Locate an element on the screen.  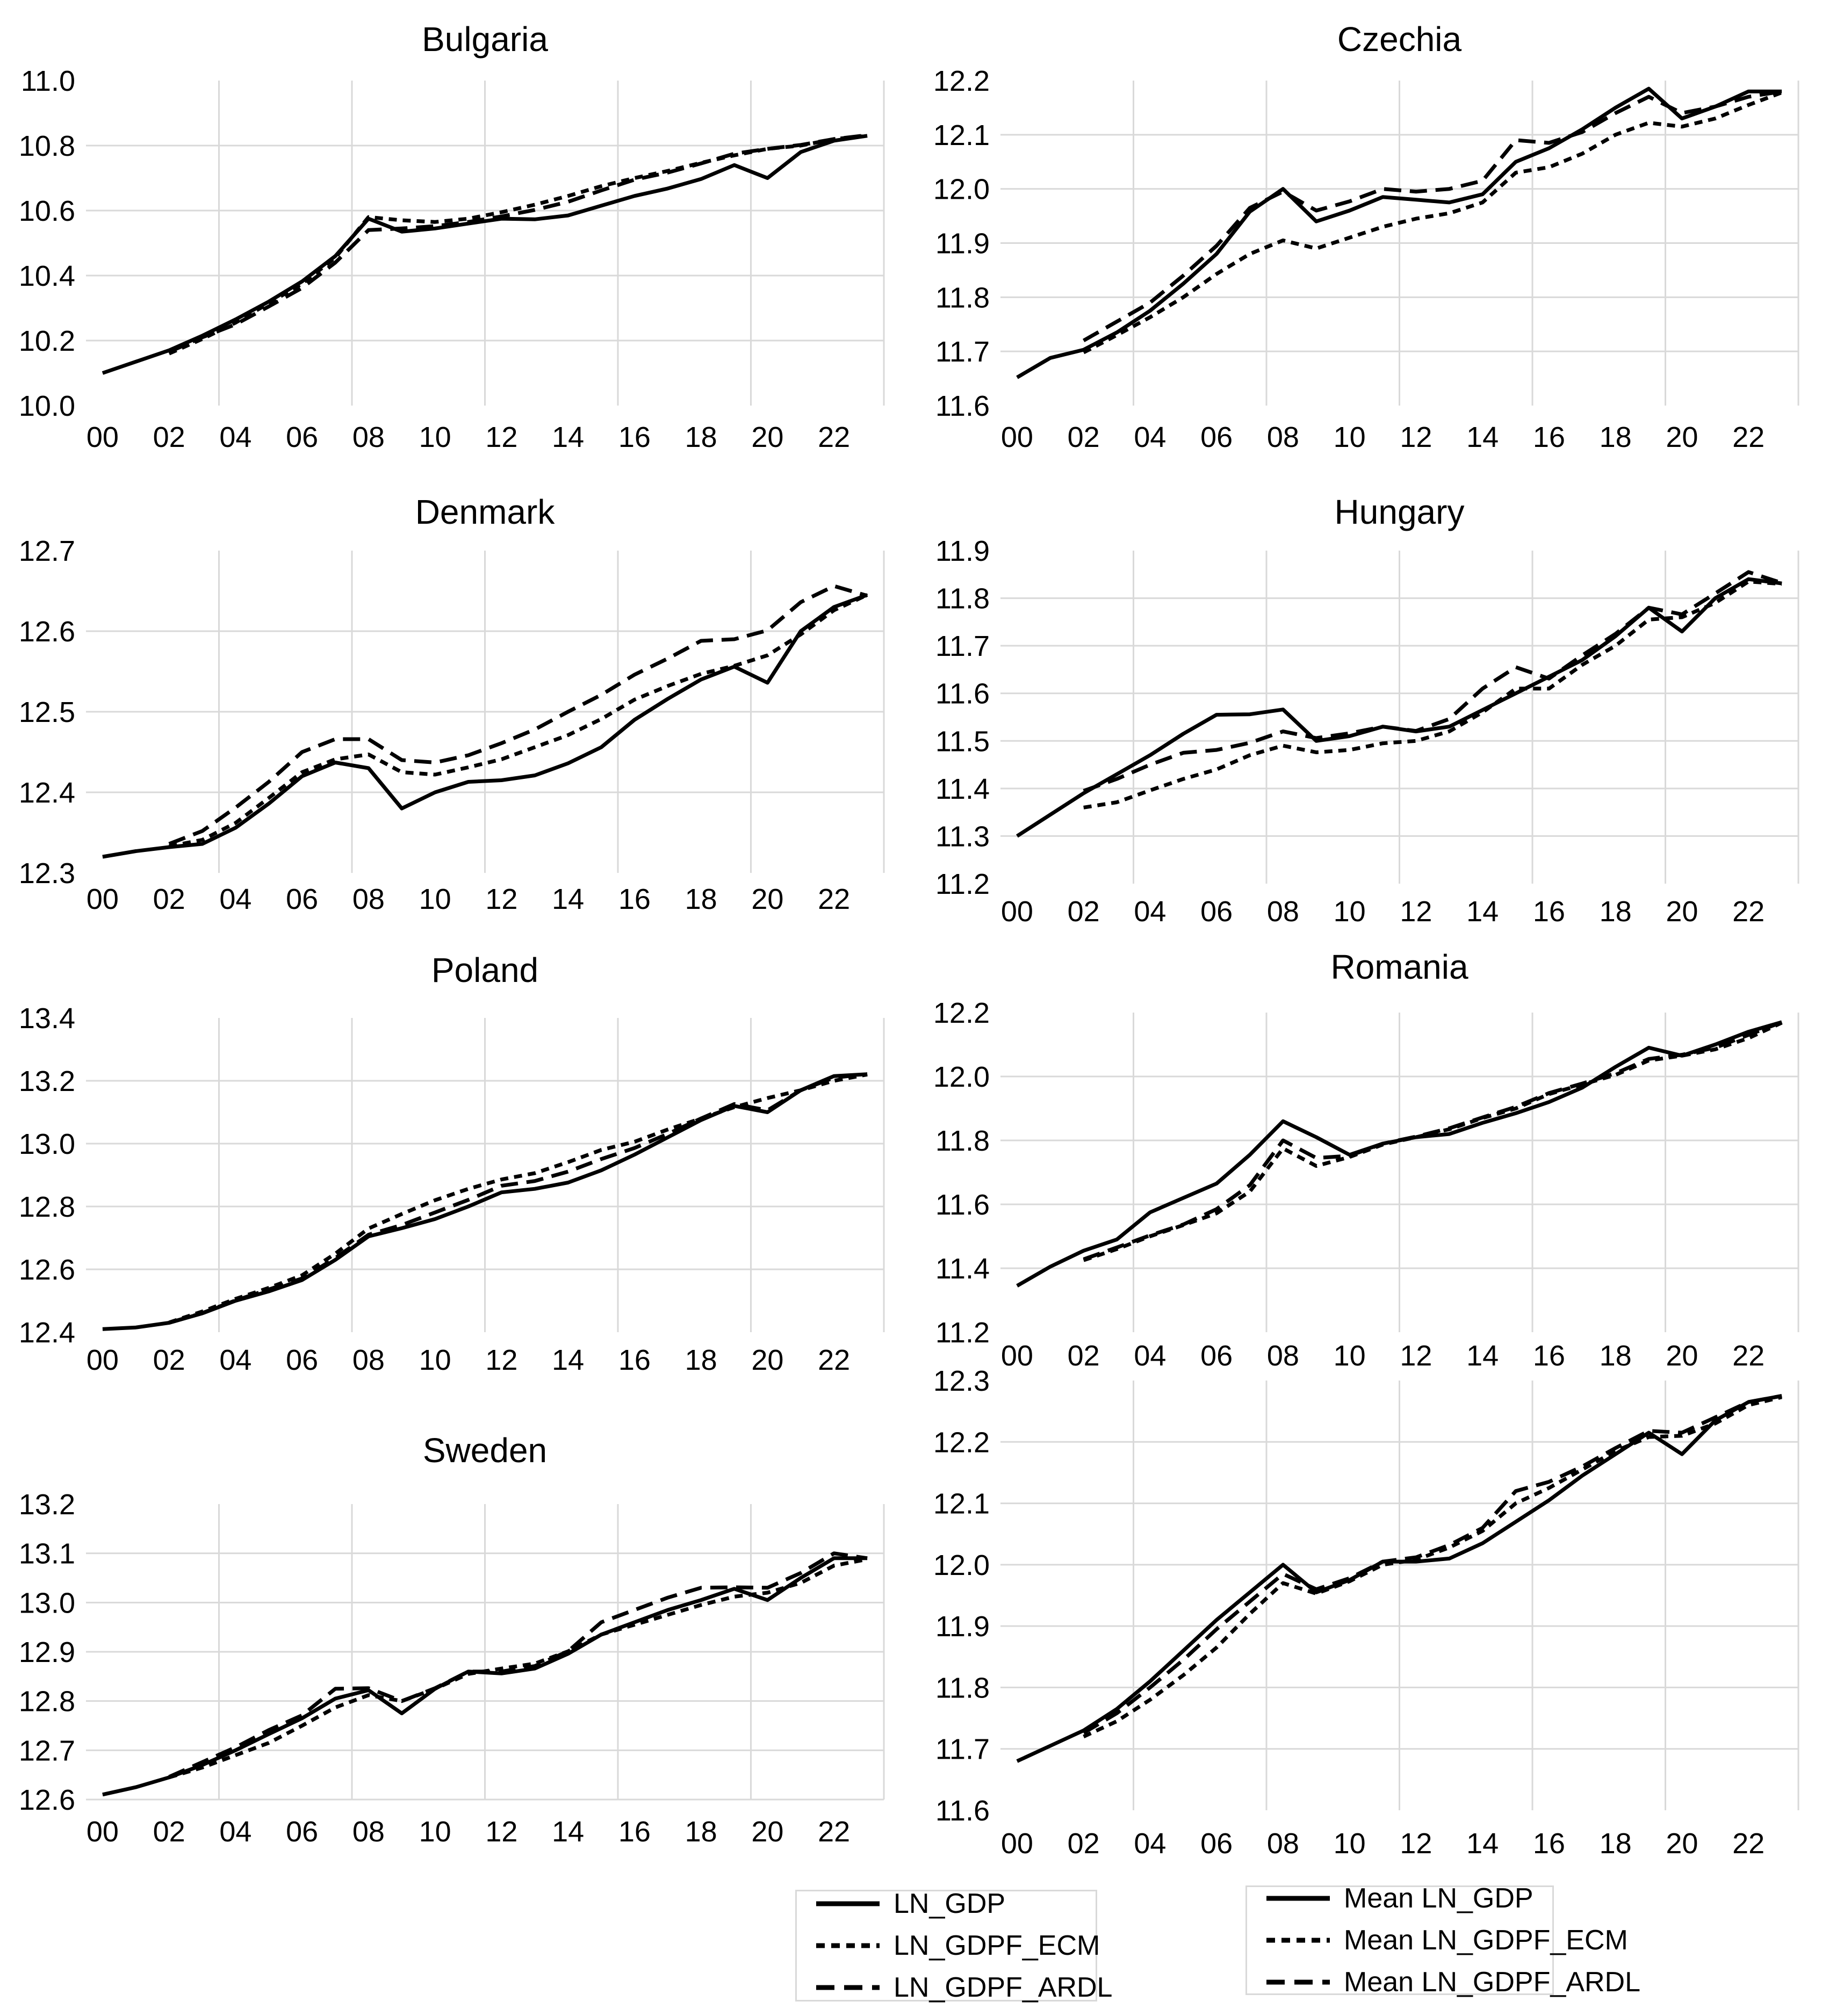
chart-title: Sweden is located at coordinates (485, 1450).